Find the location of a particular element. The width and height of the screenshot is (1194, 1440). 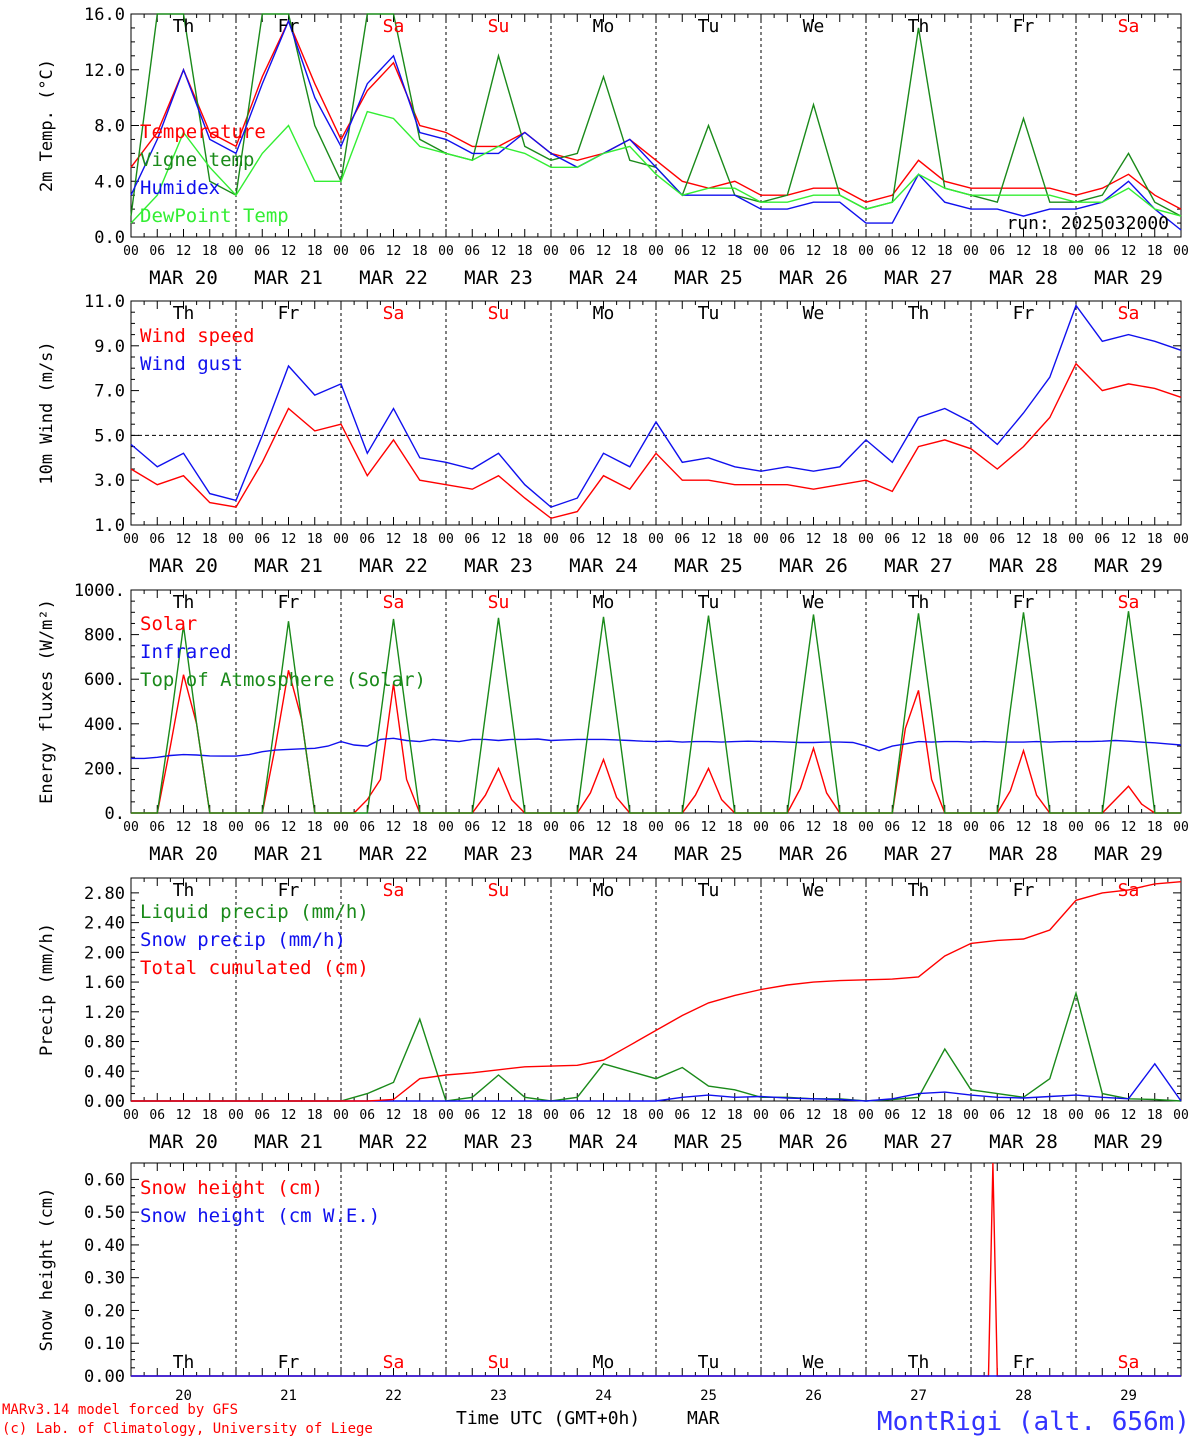

x-date-label: MAR 26 is located at coordinates (813, 1142).